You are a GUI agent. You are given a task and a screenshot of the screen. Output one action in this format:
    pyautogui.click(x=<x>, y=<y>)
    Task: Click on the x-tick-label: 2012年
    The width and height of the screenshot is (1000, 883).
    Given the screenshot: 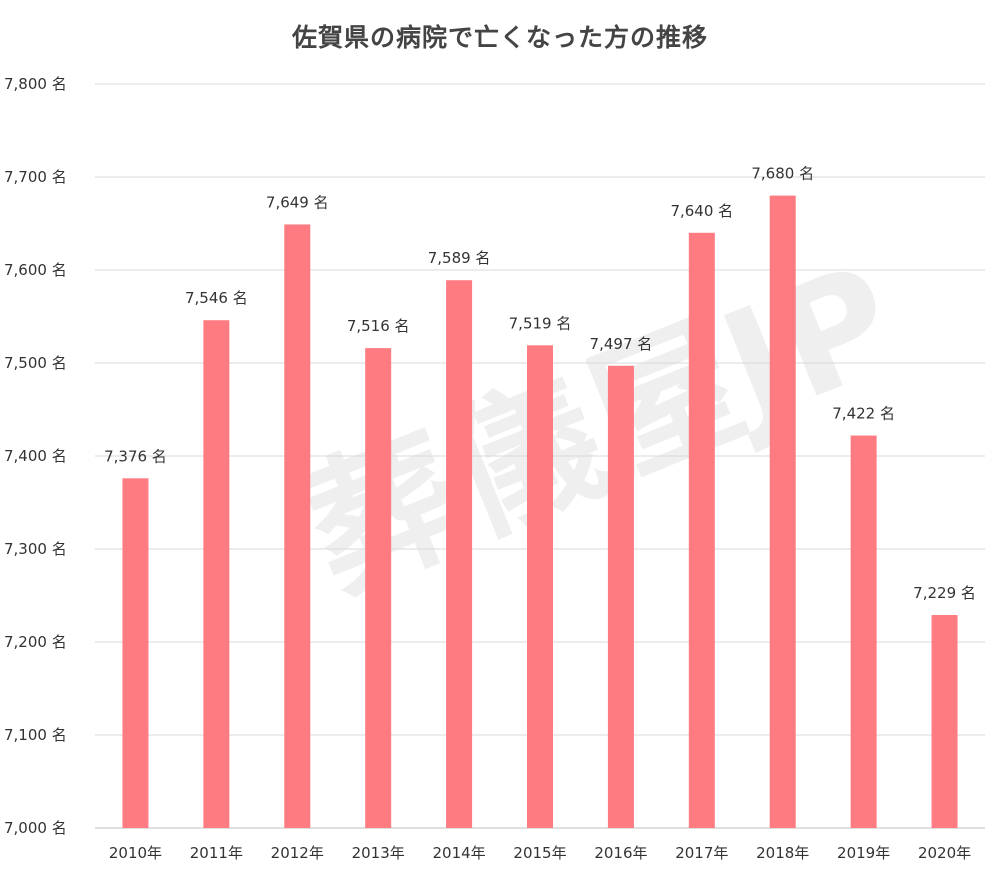 What is the action you would take?
    pyautogui.click(x=297, y=853)
    